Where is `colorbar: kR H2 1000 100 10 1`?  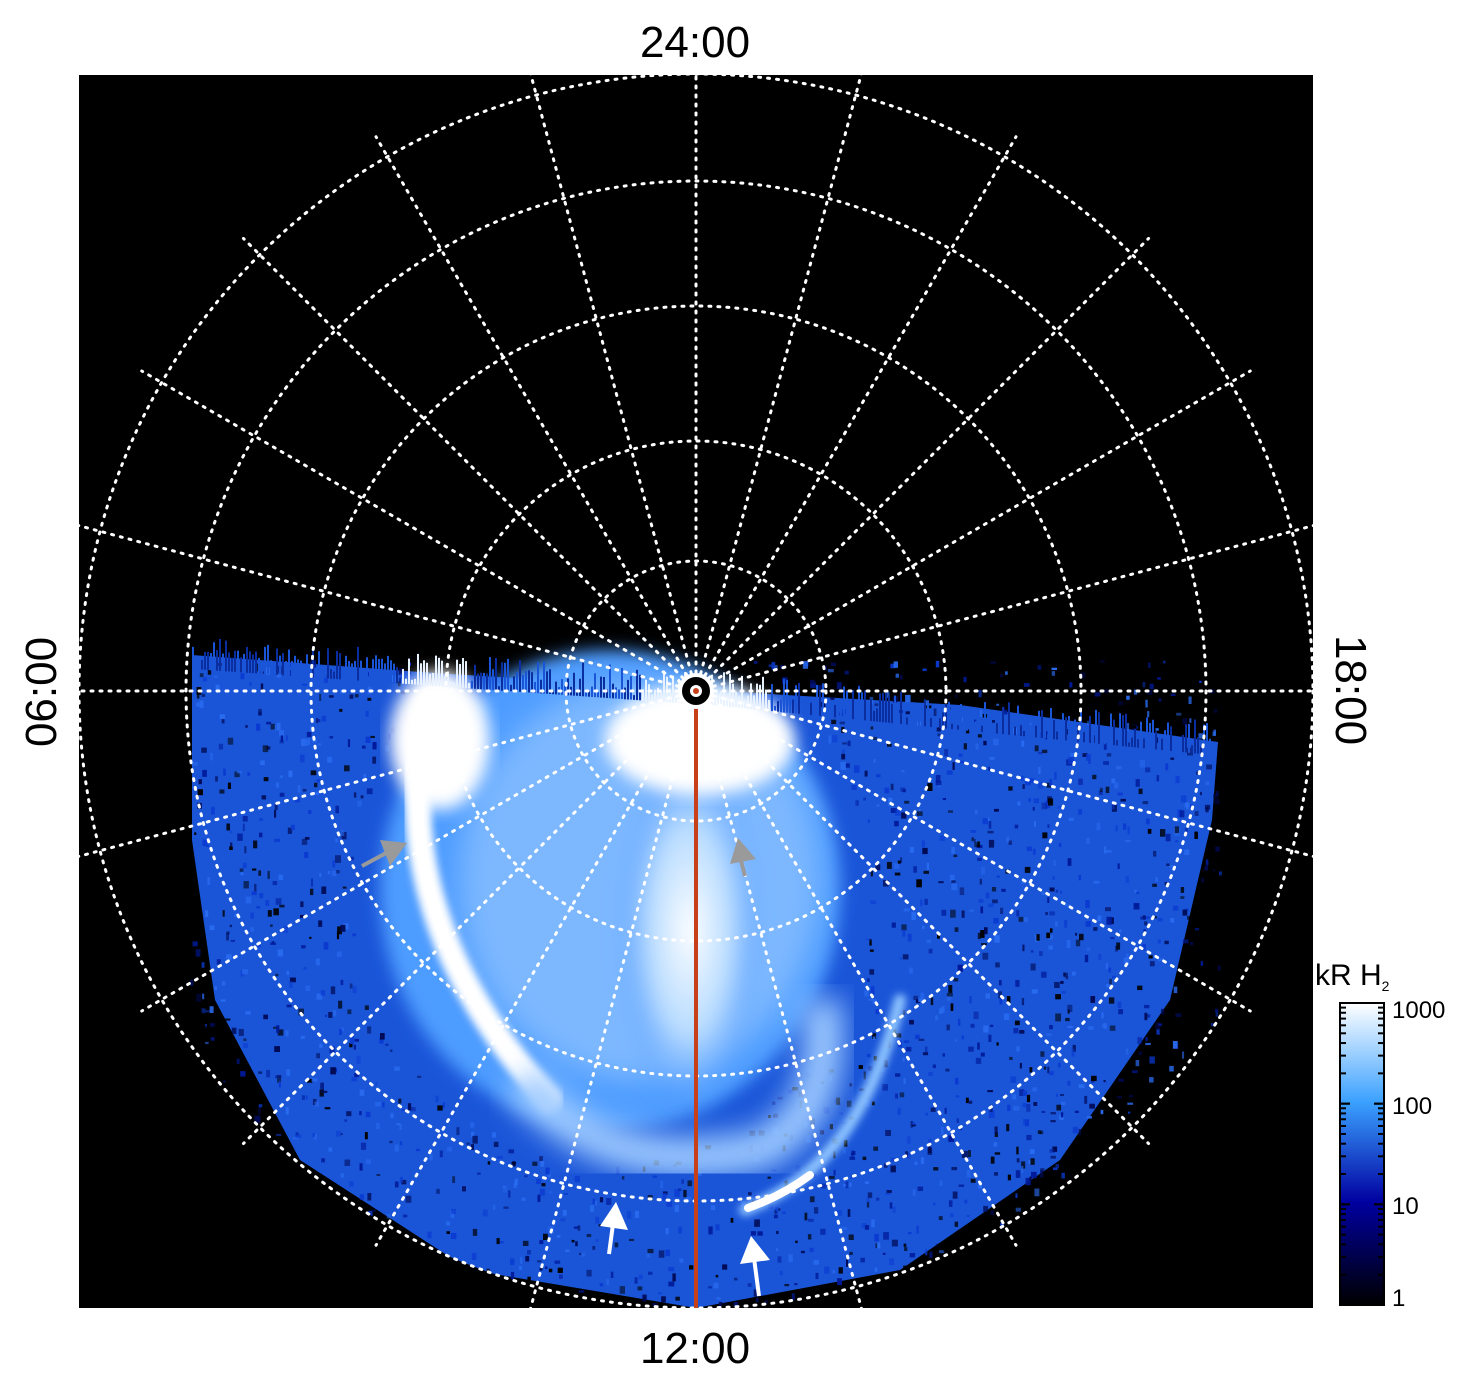 colorbar: kR H2 1000 100 10 1 is located at coordinates (1380, 1135).